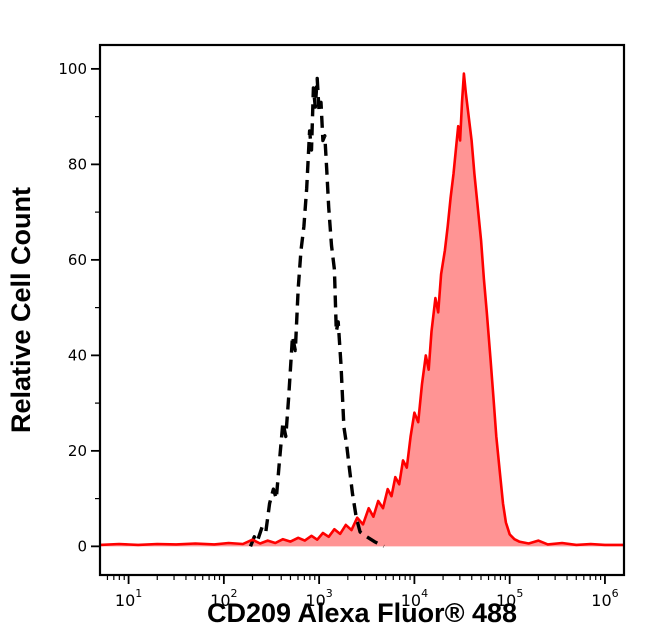 The height and width of the screenshot is (641, 646). What do you see at coordinates (77, 451) in the screenshot?
I see `y-tick-label: 20` at bounding box center [77, 451].